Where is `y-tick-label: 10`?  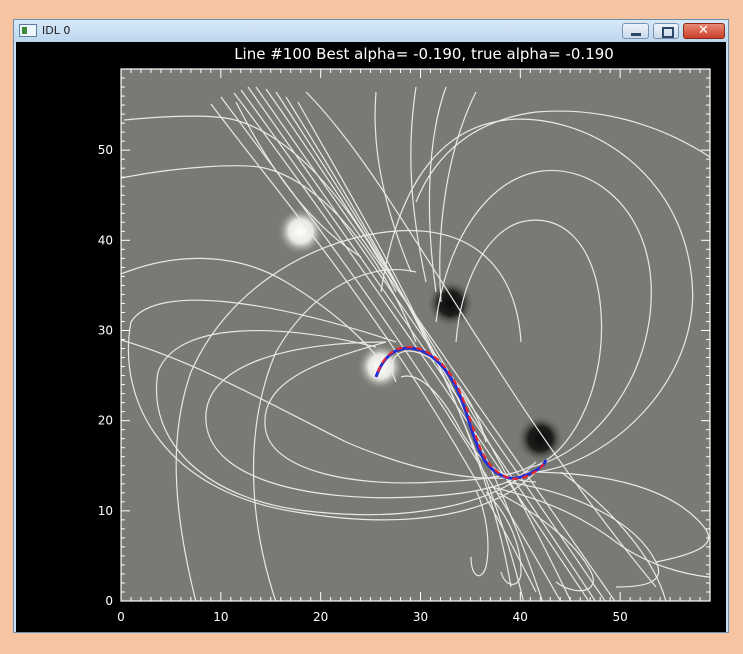
y-tick-label: 10 is located at coordinates (105, 511).